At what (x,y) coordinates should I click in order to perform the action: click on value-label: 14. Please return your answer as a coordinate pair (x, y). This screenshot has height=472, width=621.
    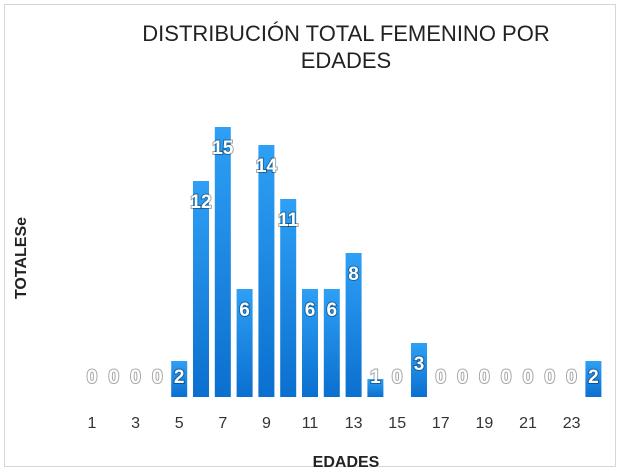
    Looking at the image, I should click on (267, 166).